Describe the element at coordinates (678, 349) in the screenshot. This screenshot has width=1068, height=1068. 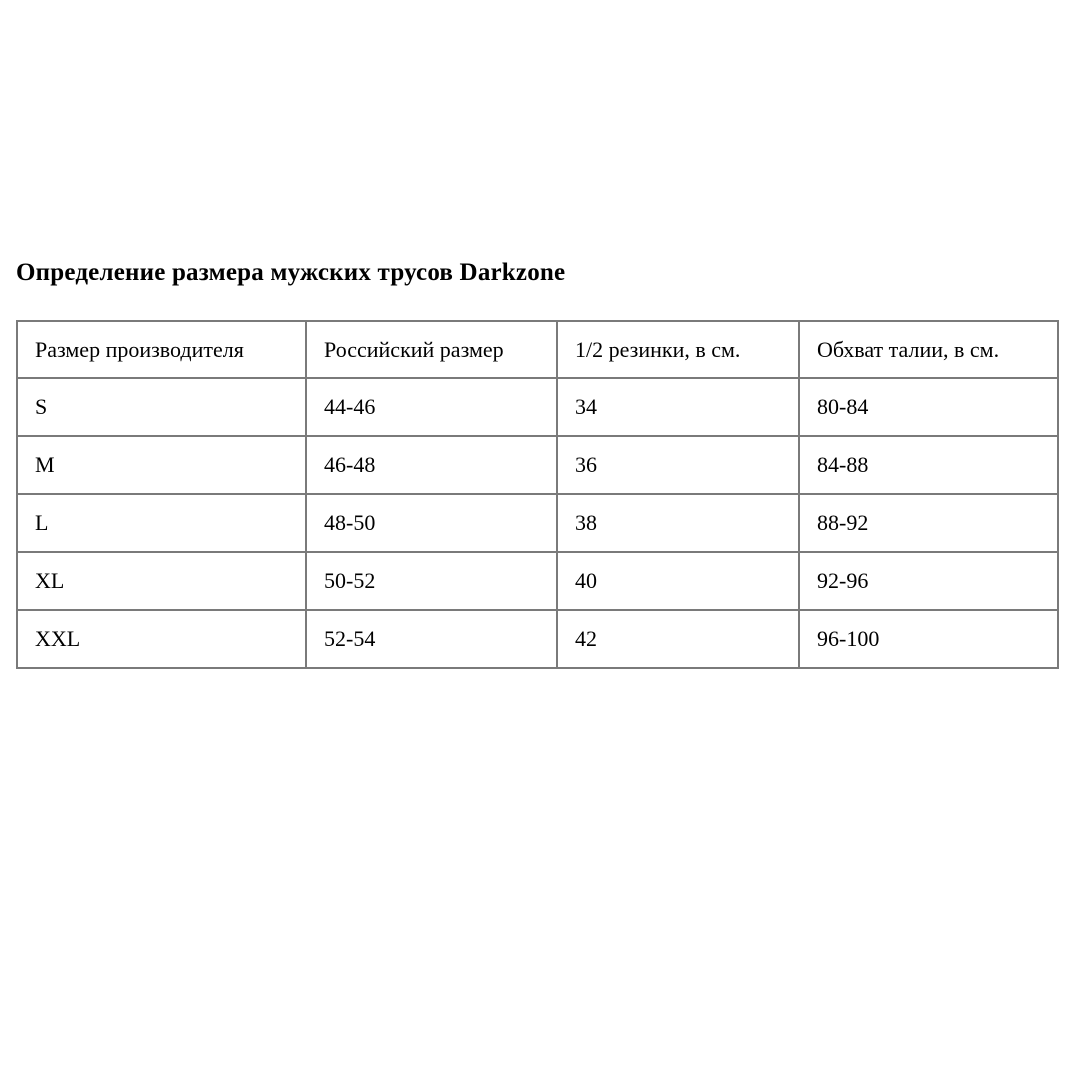
I see `column-header-half-elastic-cm: 1/2 резинки, в см.` at that location.